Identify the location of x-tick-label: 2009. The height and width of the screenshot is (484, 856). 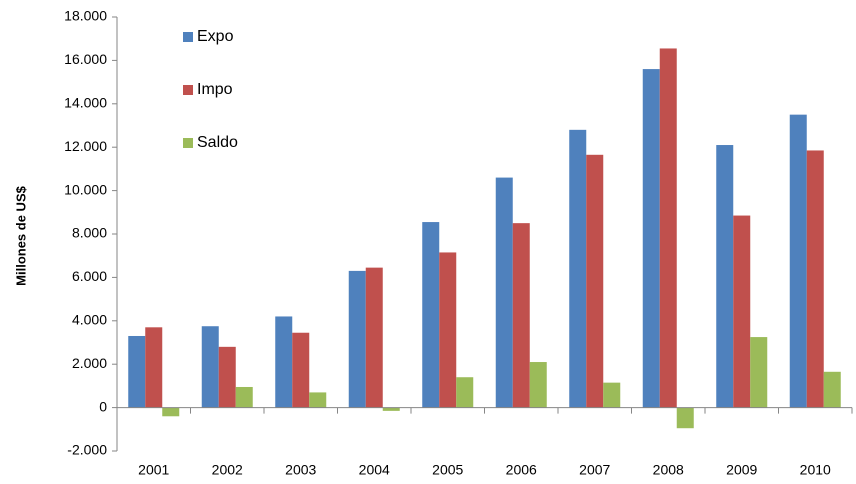
(741, 470).